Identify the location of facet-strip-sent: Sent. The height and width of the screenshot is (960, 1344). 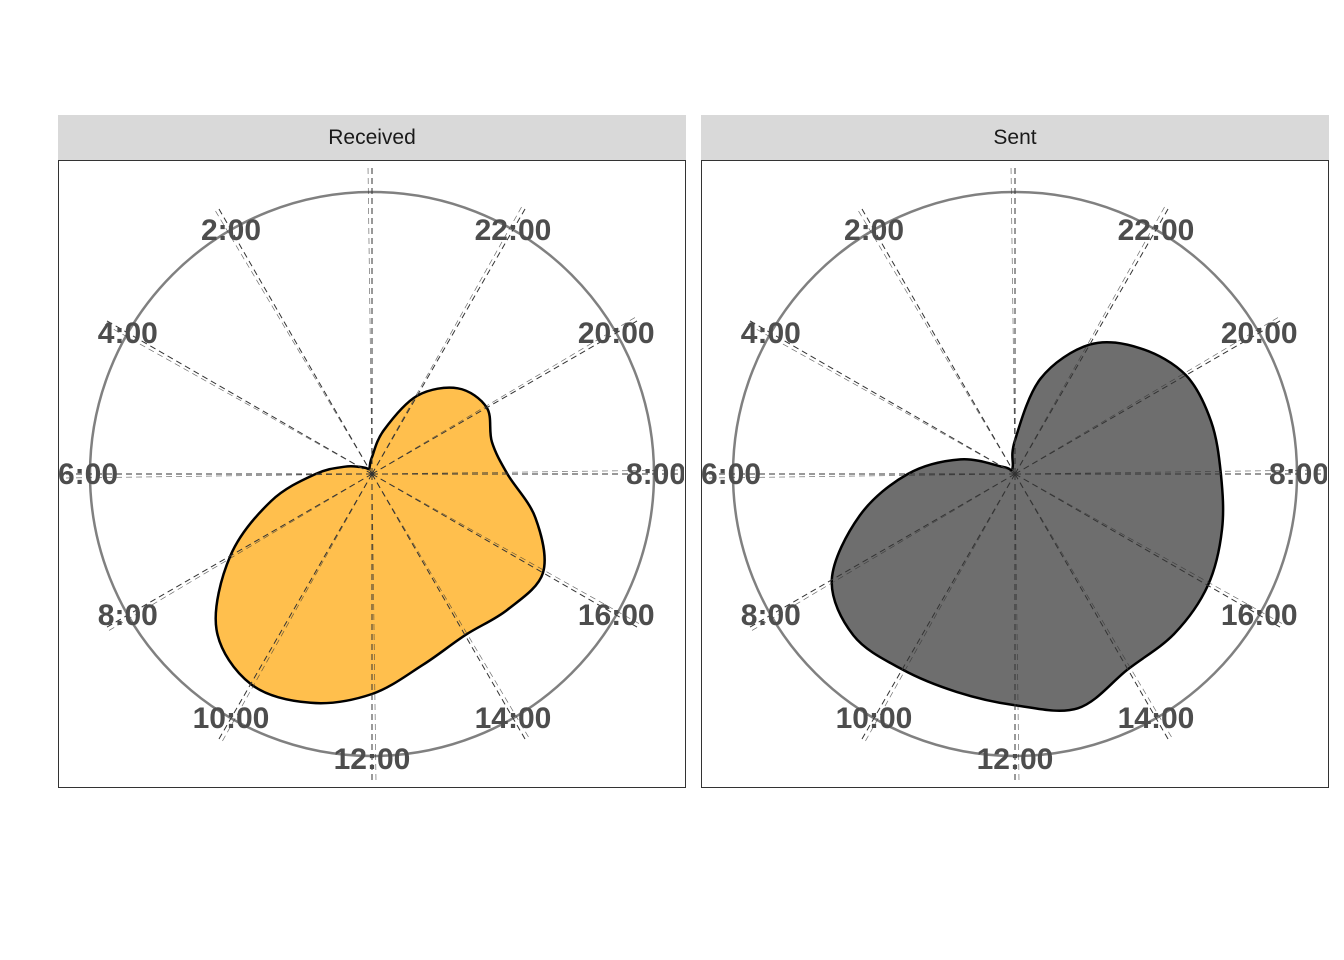
(1015, 137).